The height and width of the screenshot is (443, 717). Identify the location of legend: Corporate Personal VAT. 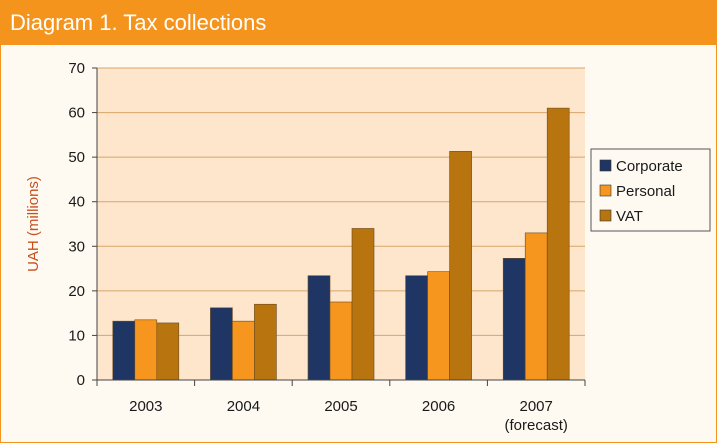
(650, 190).